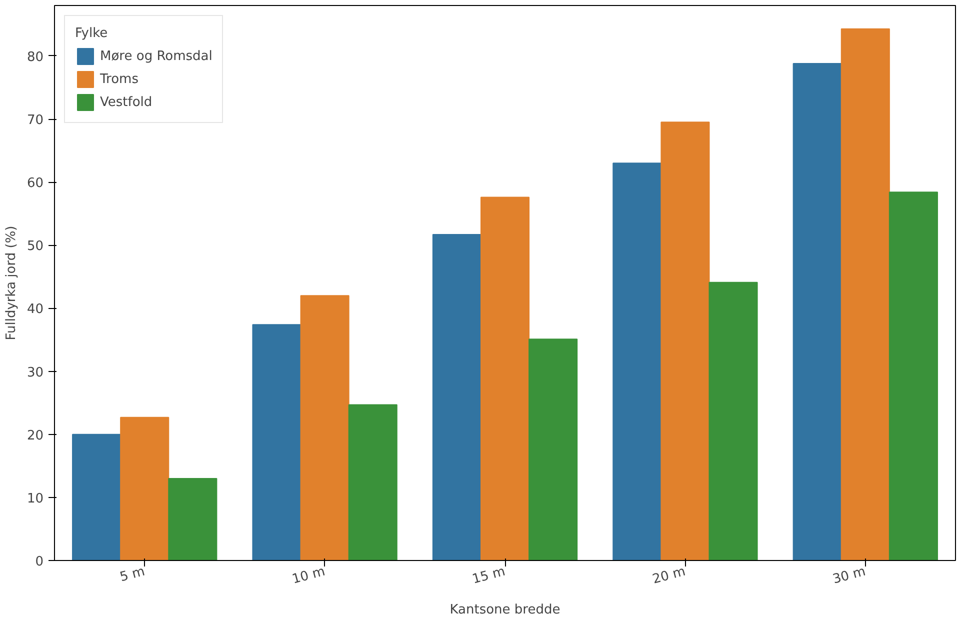 The image size is (967, 626). Describe the element at coordinates (35, 436) in the screenshot. I see `y-tick-label: 20` at that location.